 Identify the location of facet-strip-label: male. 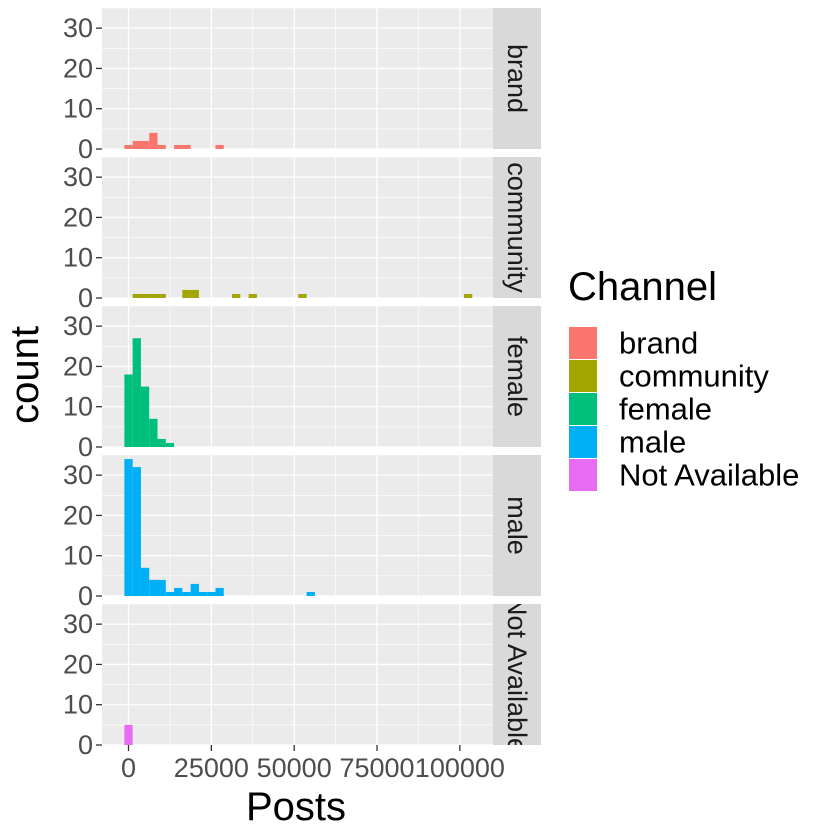
(517, 525).